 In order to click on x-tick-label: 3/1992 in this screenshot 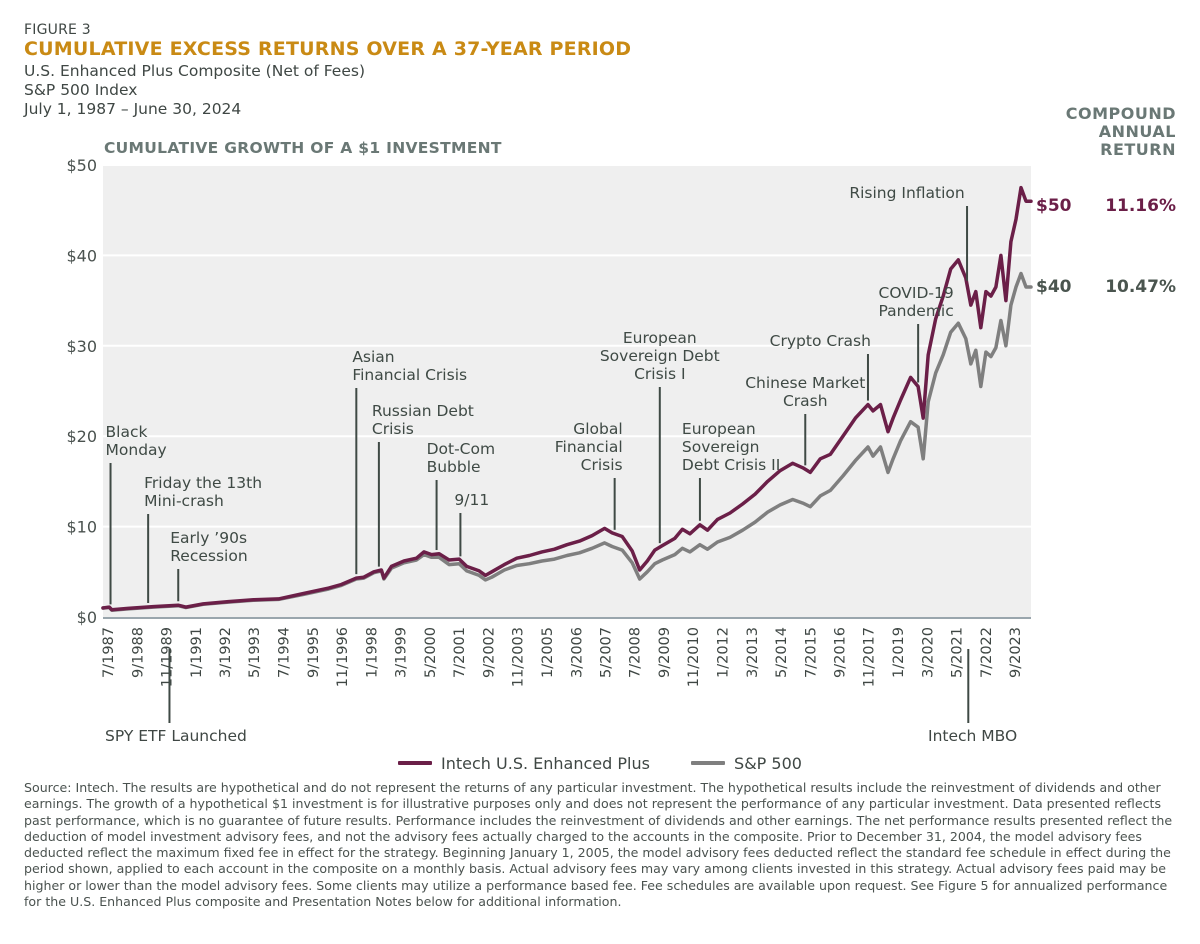, I will do `click(226, 652)`.